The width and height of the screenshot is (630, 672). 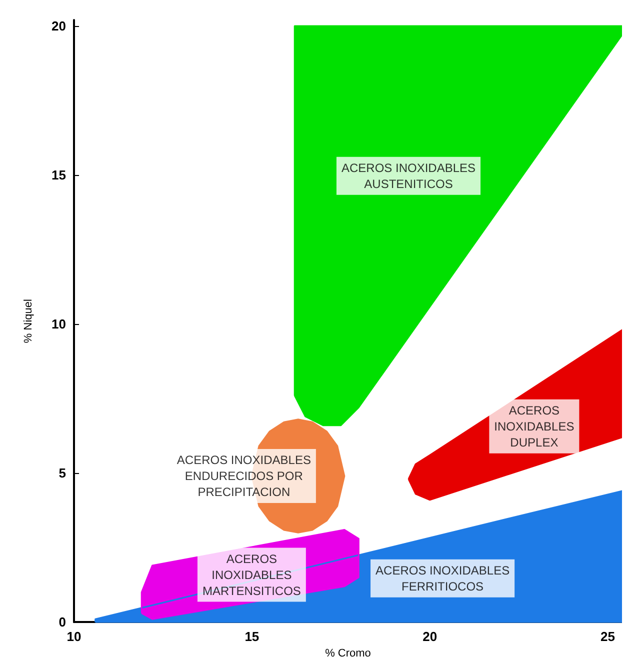 What do you see at coordinates (243, 476) in the screenshot?
I see `series-label: ACEROS INOXIDABLES ENDURECIDOS POR PRECIPITACION` at bounding box center [243, 476].